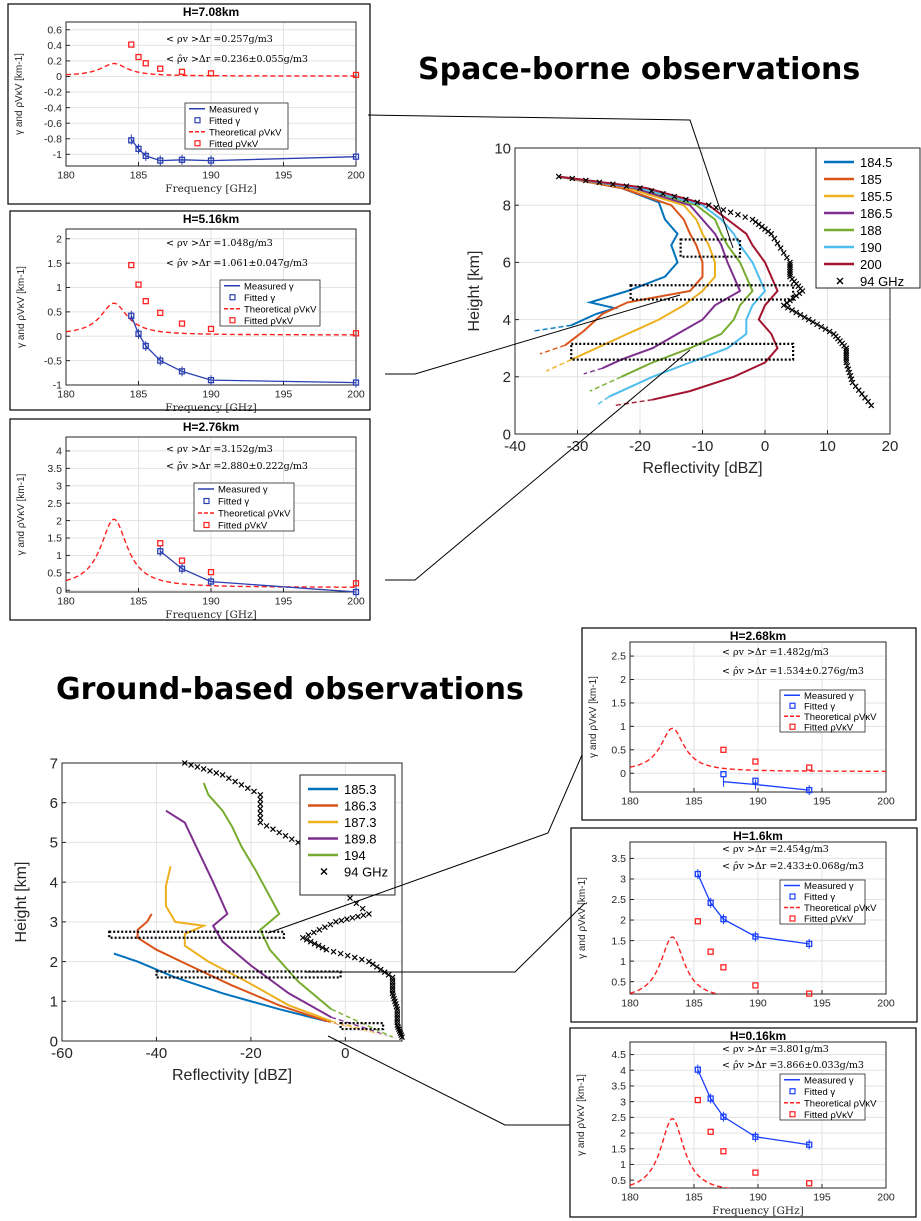  Describe the element at coordinates (210, 615) in the screenshot. I see `space_h276-xlabel: Frequency [GHz]` at that location.